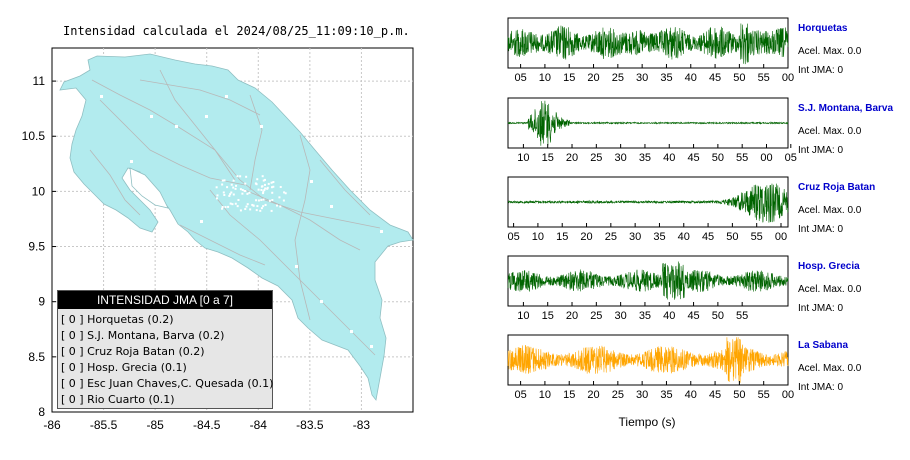 This screenshot has height=460, width=910. I want to click on map-x-tick: -85, so click(155, 425).